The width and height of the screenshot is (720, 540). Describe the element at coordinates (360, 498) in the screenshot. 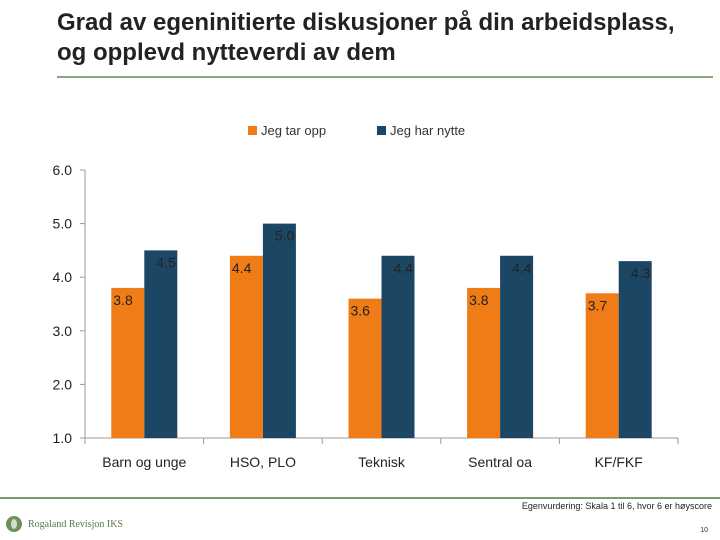

I see `footer-divider` at that location.